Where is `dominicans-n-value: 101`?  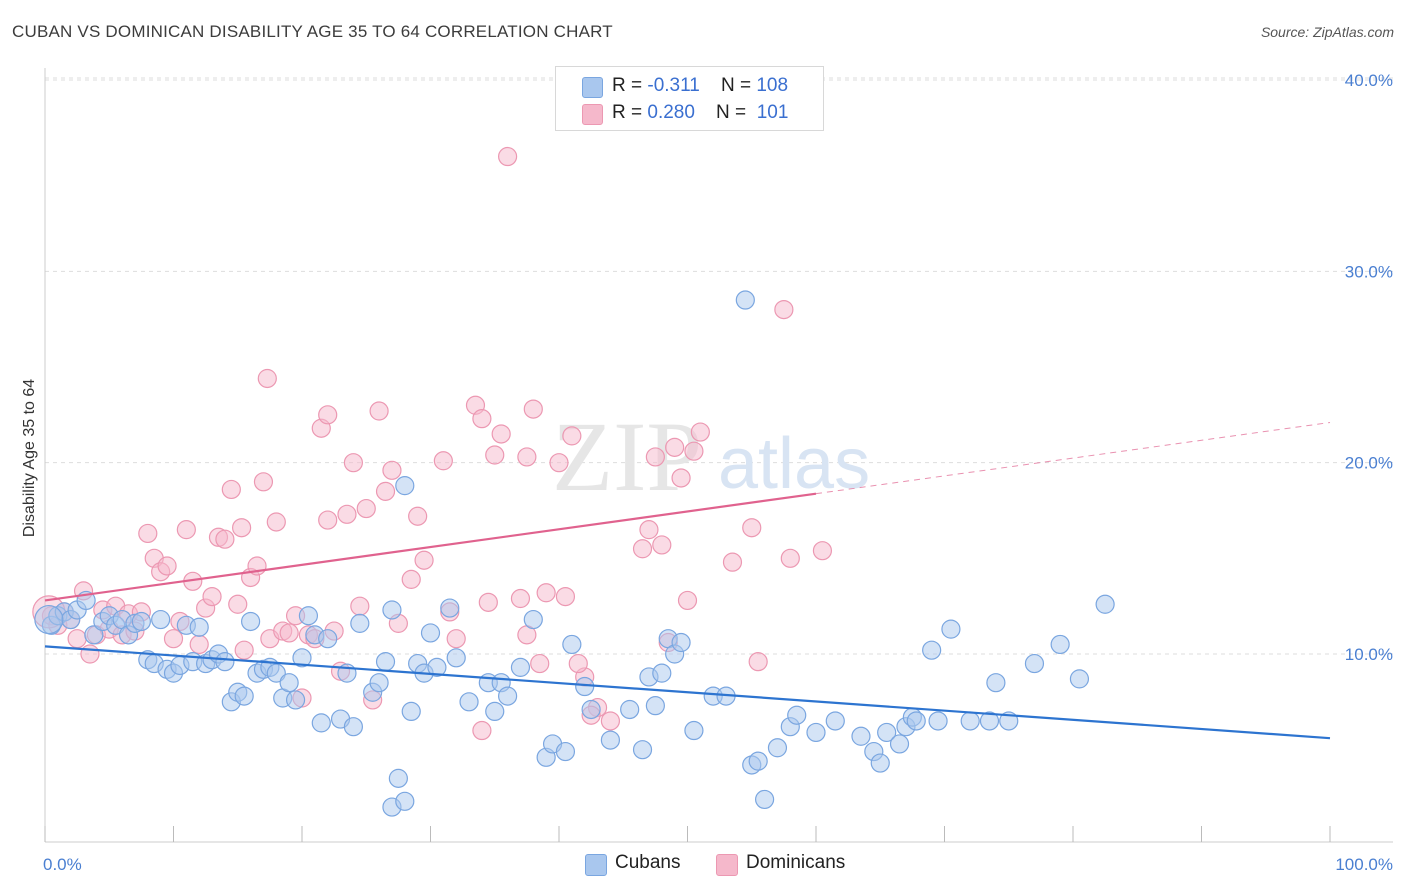
dominicans-n-value: 101 is located at coordinates (772, 112).